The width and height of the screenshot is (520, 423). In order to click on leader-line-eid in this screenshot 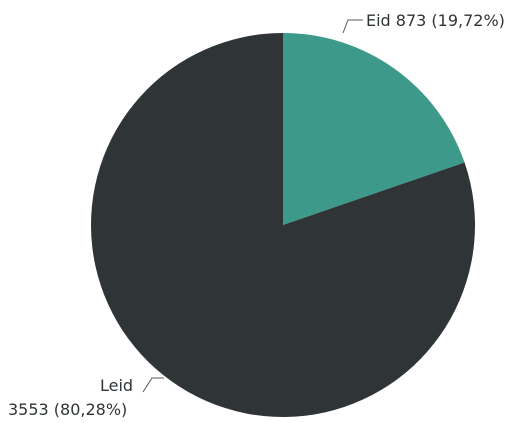, I will do `click(352, 26)`.